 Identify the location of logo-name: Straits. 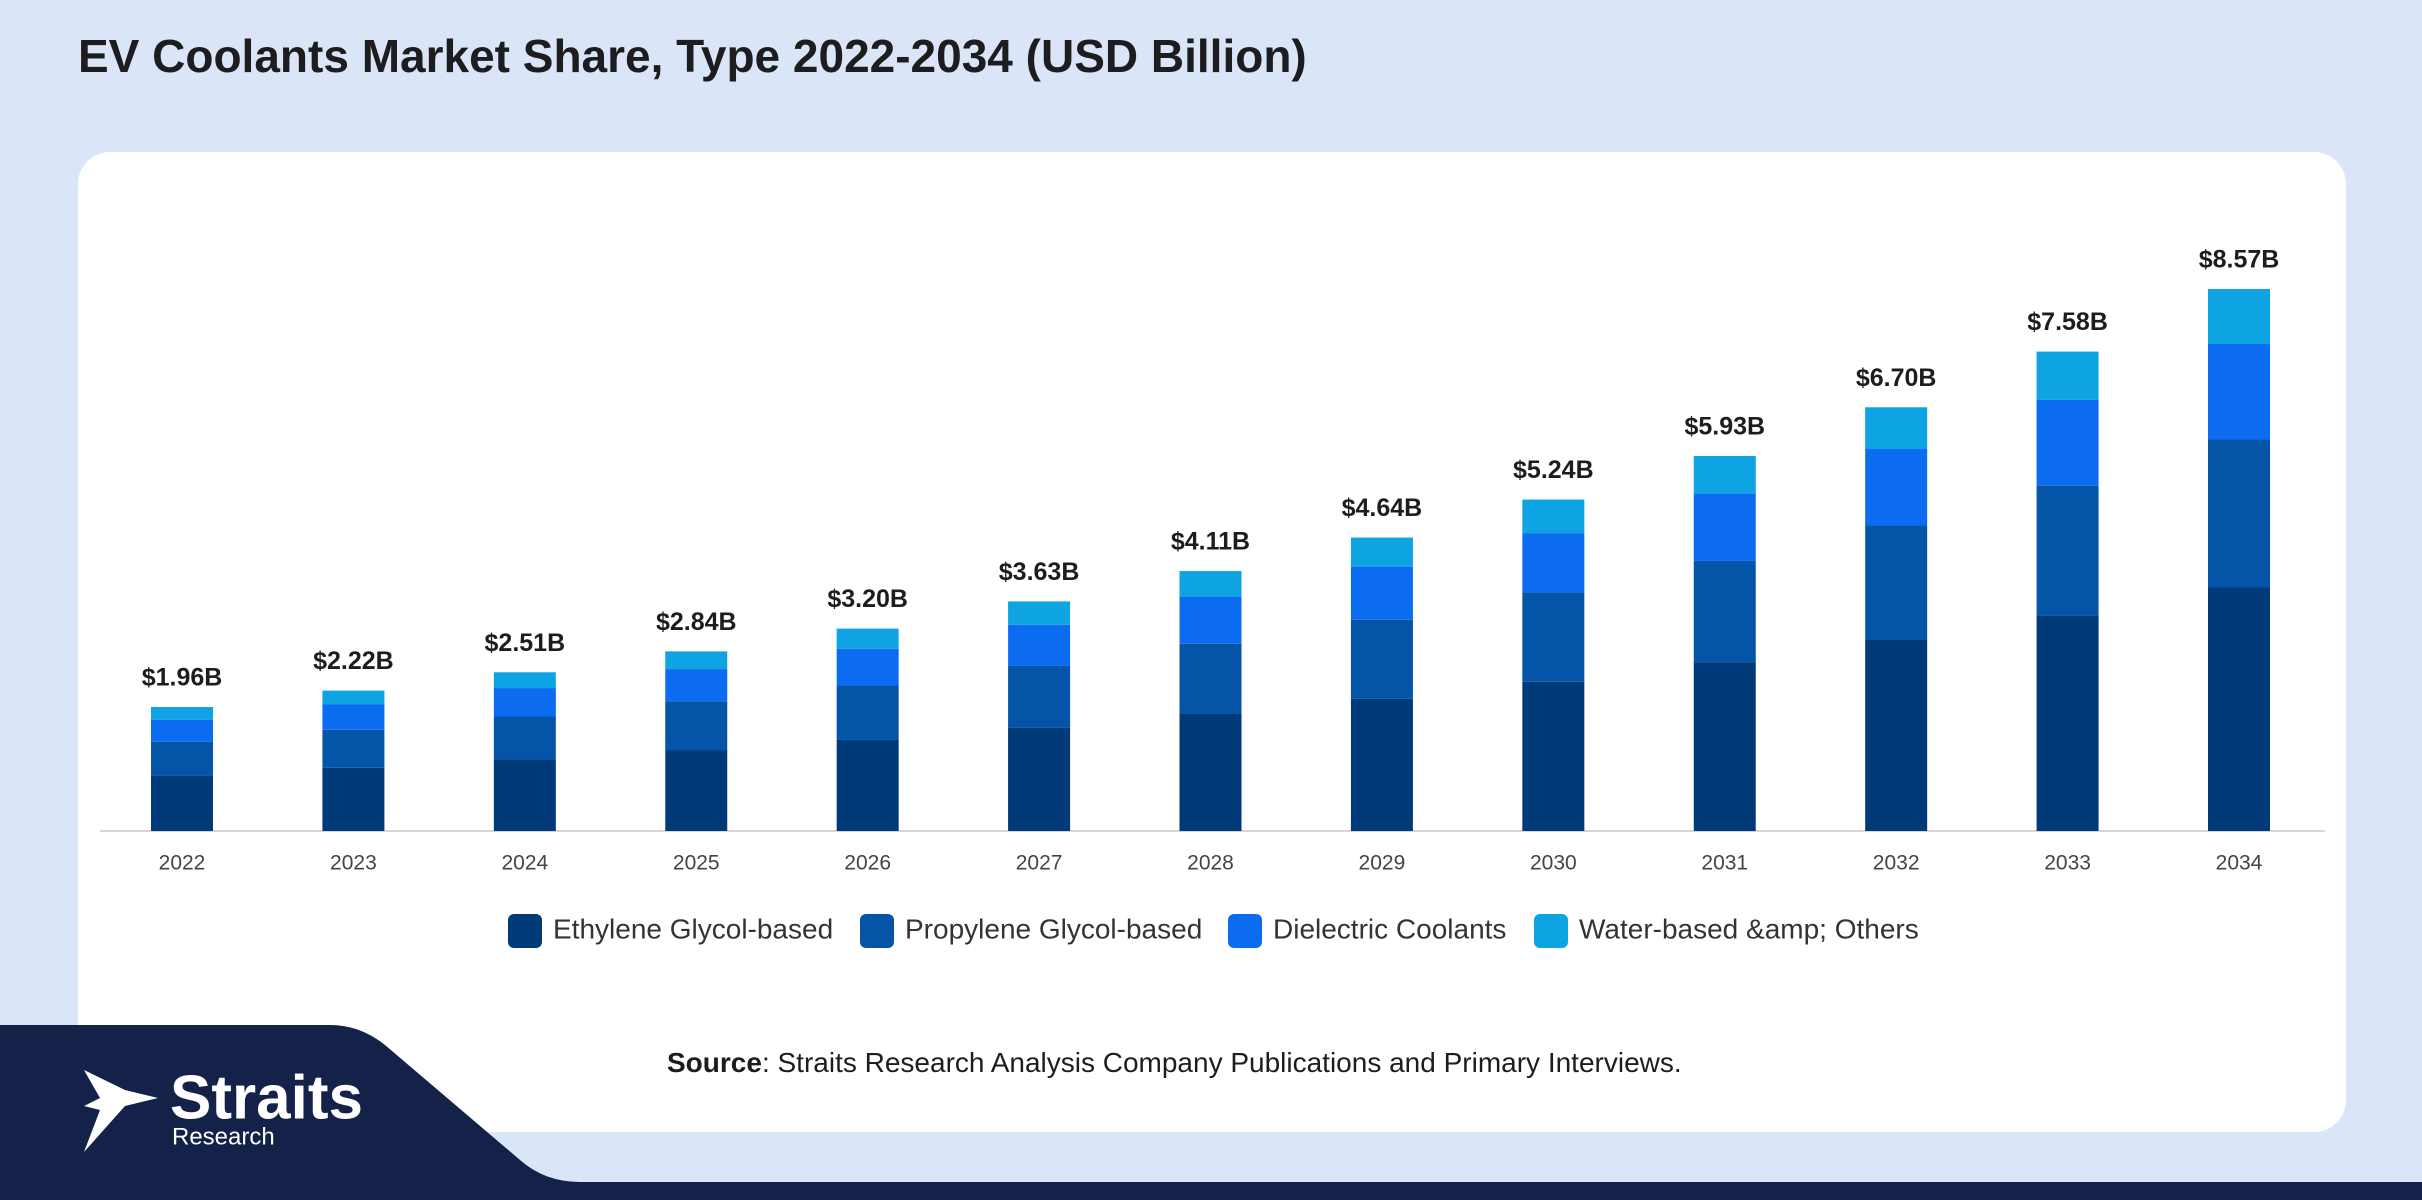
(266, 1097).